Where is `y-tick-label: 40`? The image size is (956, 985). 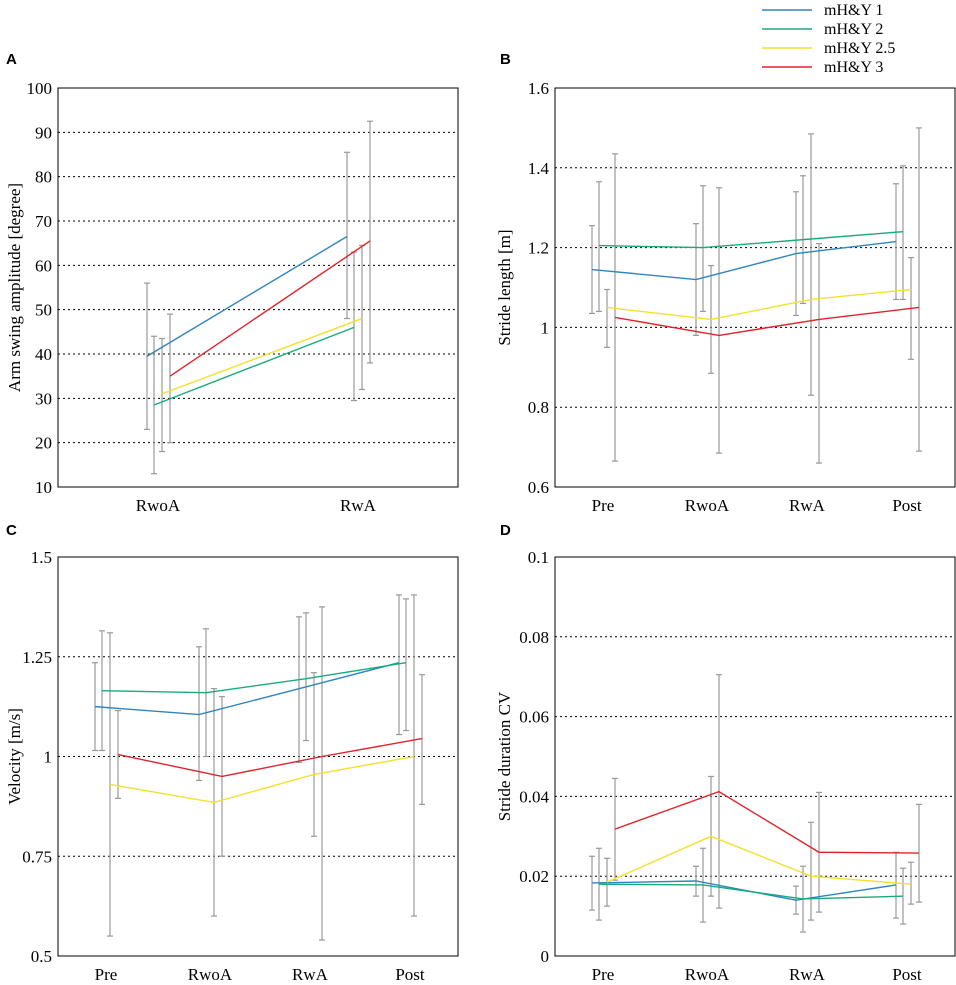 y-tick-label: 40 is located at coordinates (43, 354).